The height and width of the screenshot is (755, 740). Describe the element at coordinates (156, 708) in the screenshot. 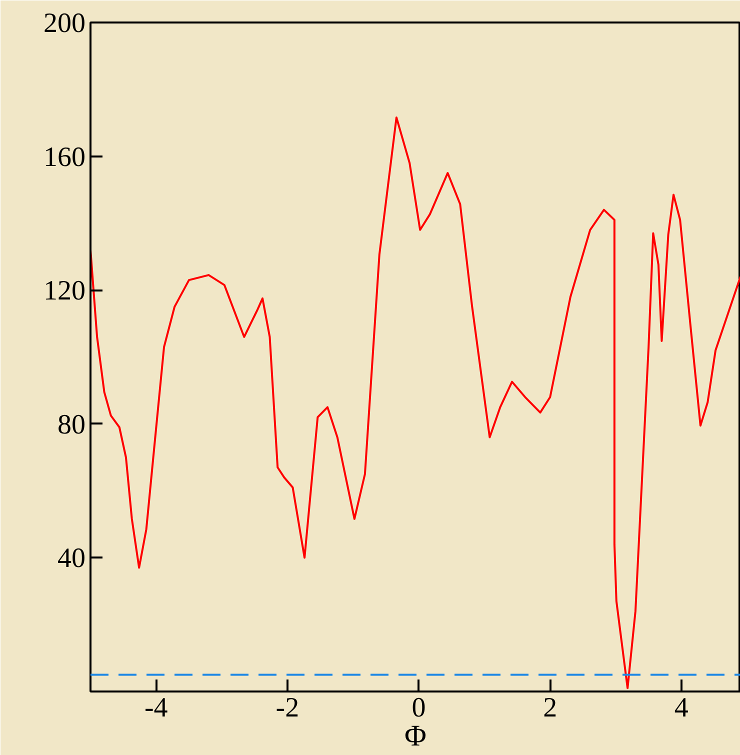

I see `x-tick-label: -4` at that location.